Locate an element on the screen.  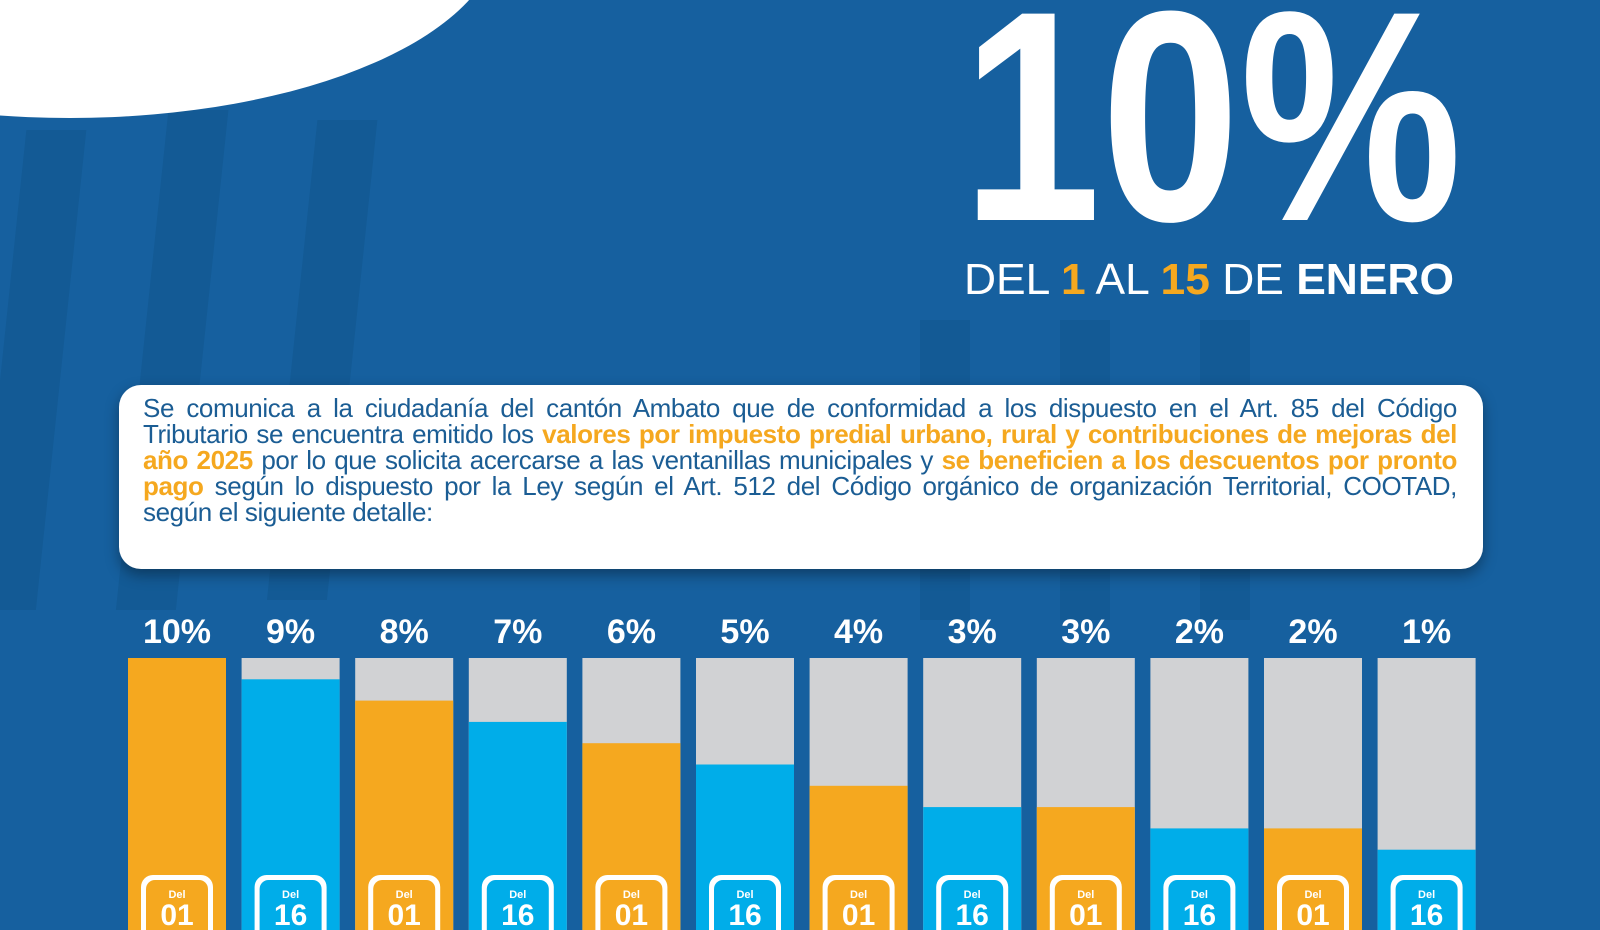
value-label: 5% is located at coordinates (744, 632).